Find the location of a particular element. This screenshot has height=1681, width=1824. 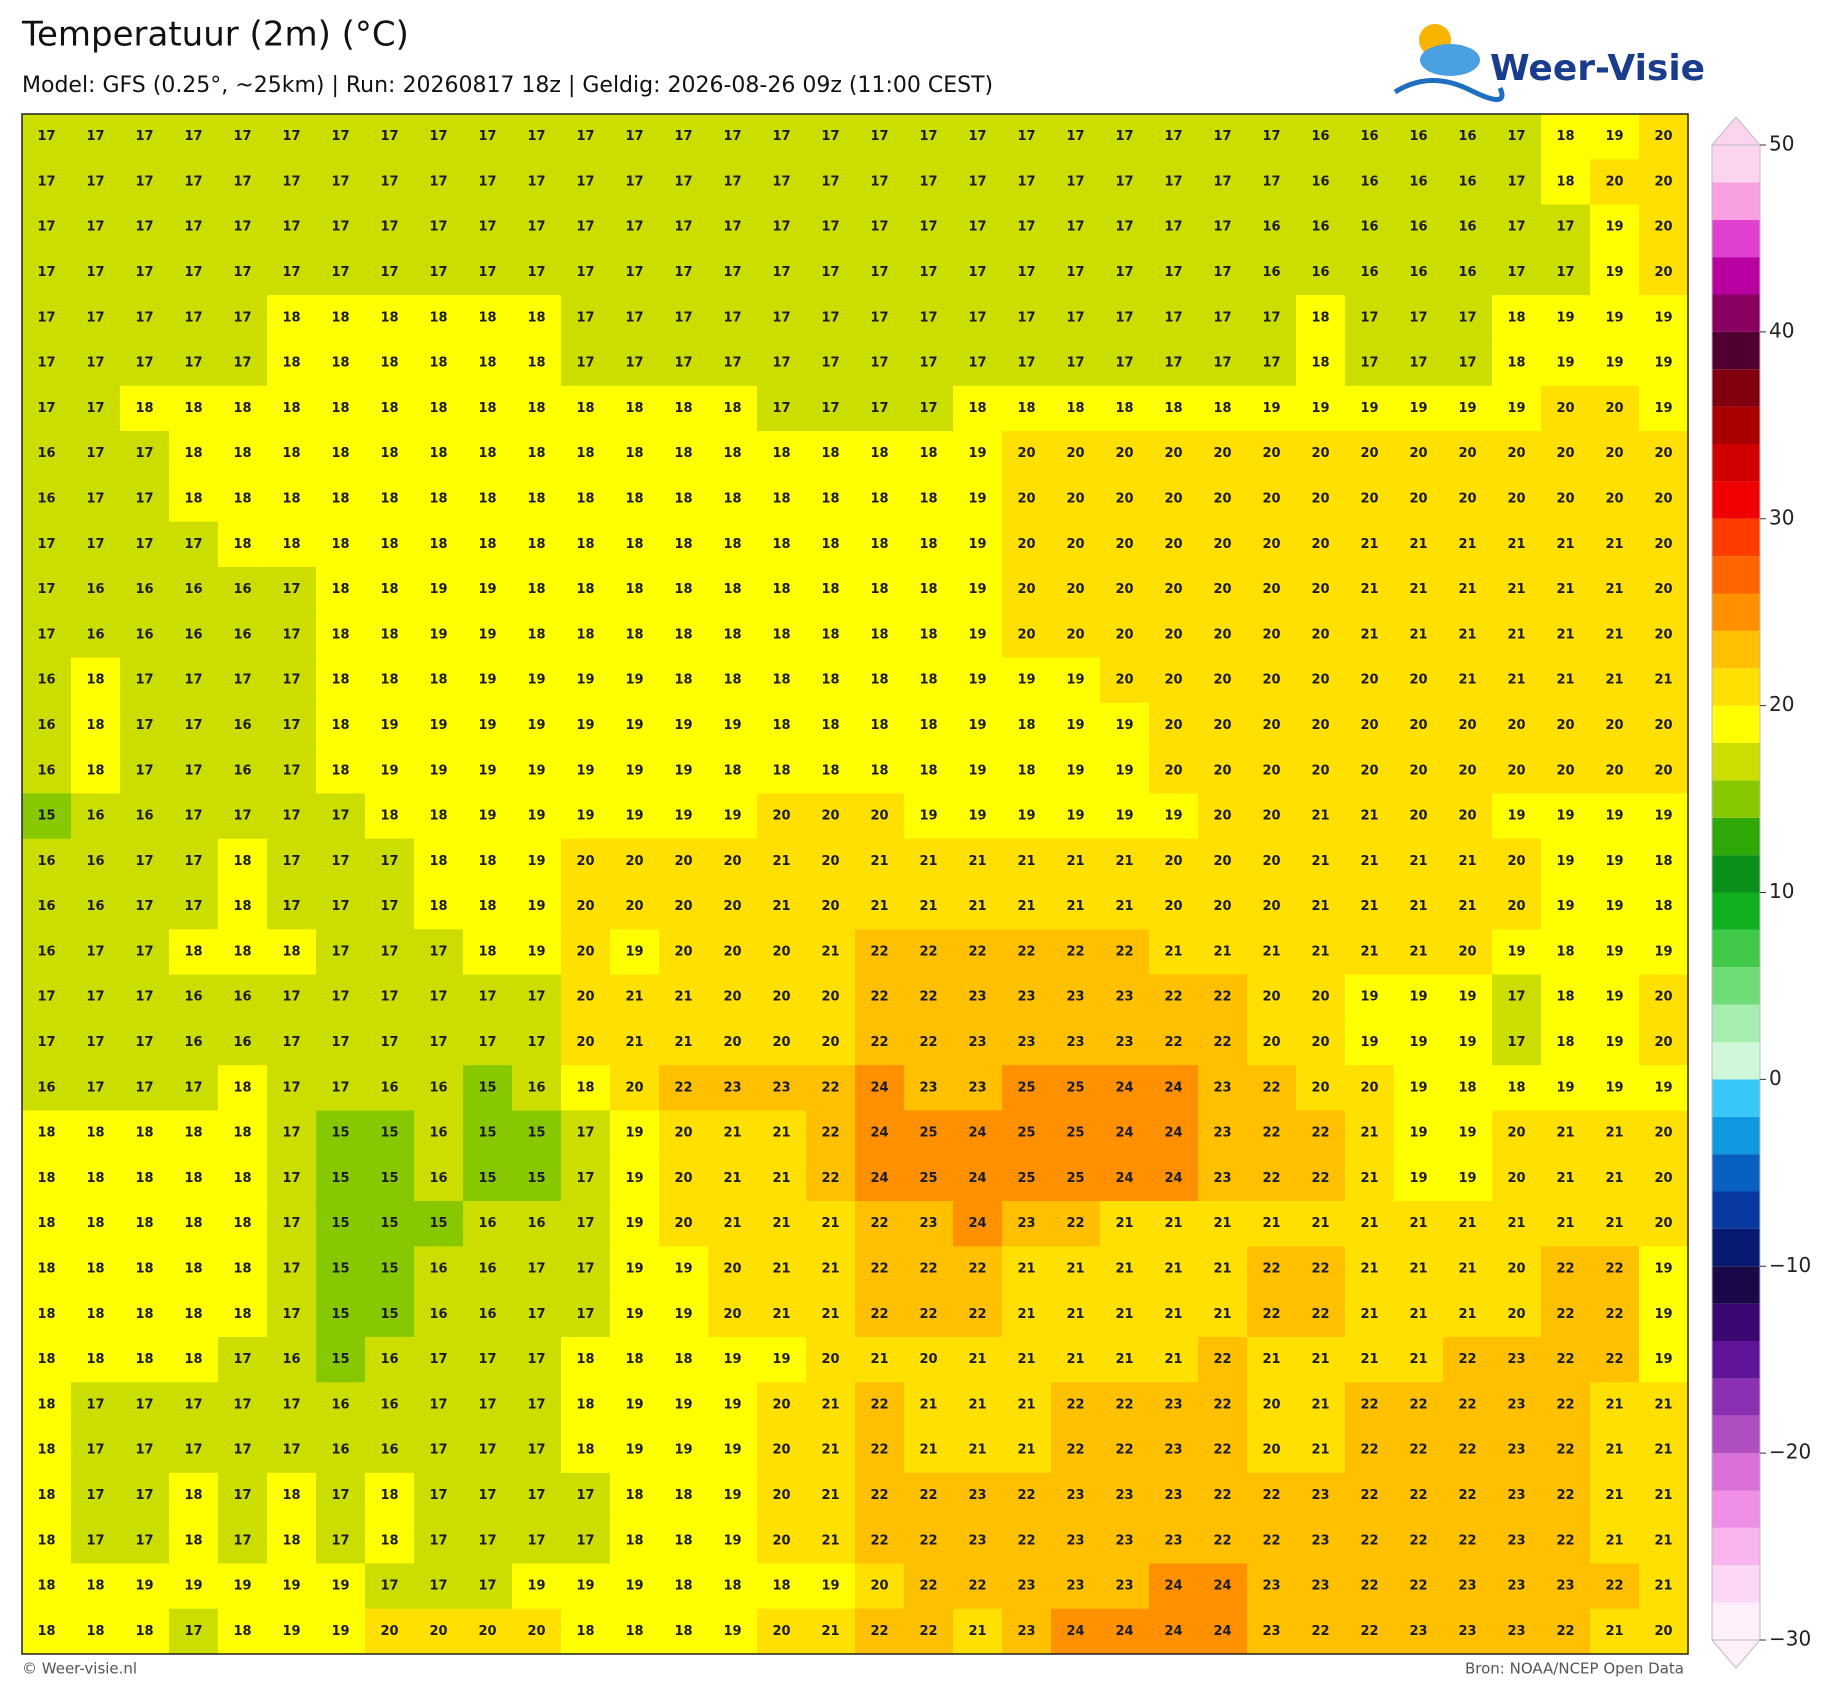

temp-label: 16 is located at coordinates (1418, 272).